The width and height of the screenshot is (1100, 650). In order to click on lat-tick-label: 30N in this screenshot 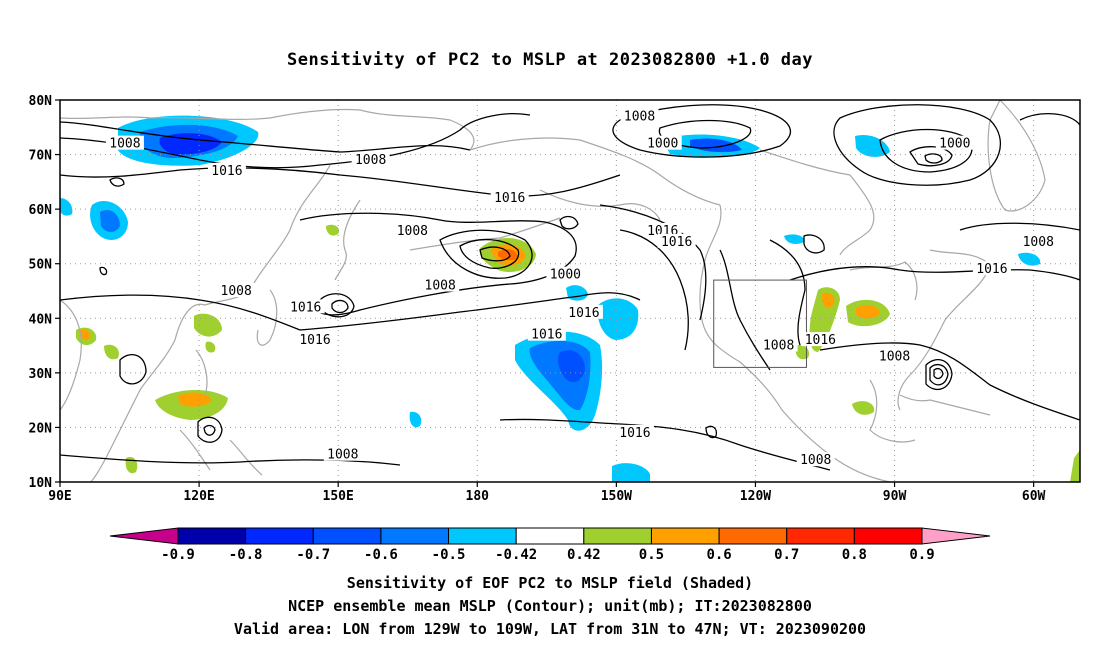, I will do `click(41, 374)`.